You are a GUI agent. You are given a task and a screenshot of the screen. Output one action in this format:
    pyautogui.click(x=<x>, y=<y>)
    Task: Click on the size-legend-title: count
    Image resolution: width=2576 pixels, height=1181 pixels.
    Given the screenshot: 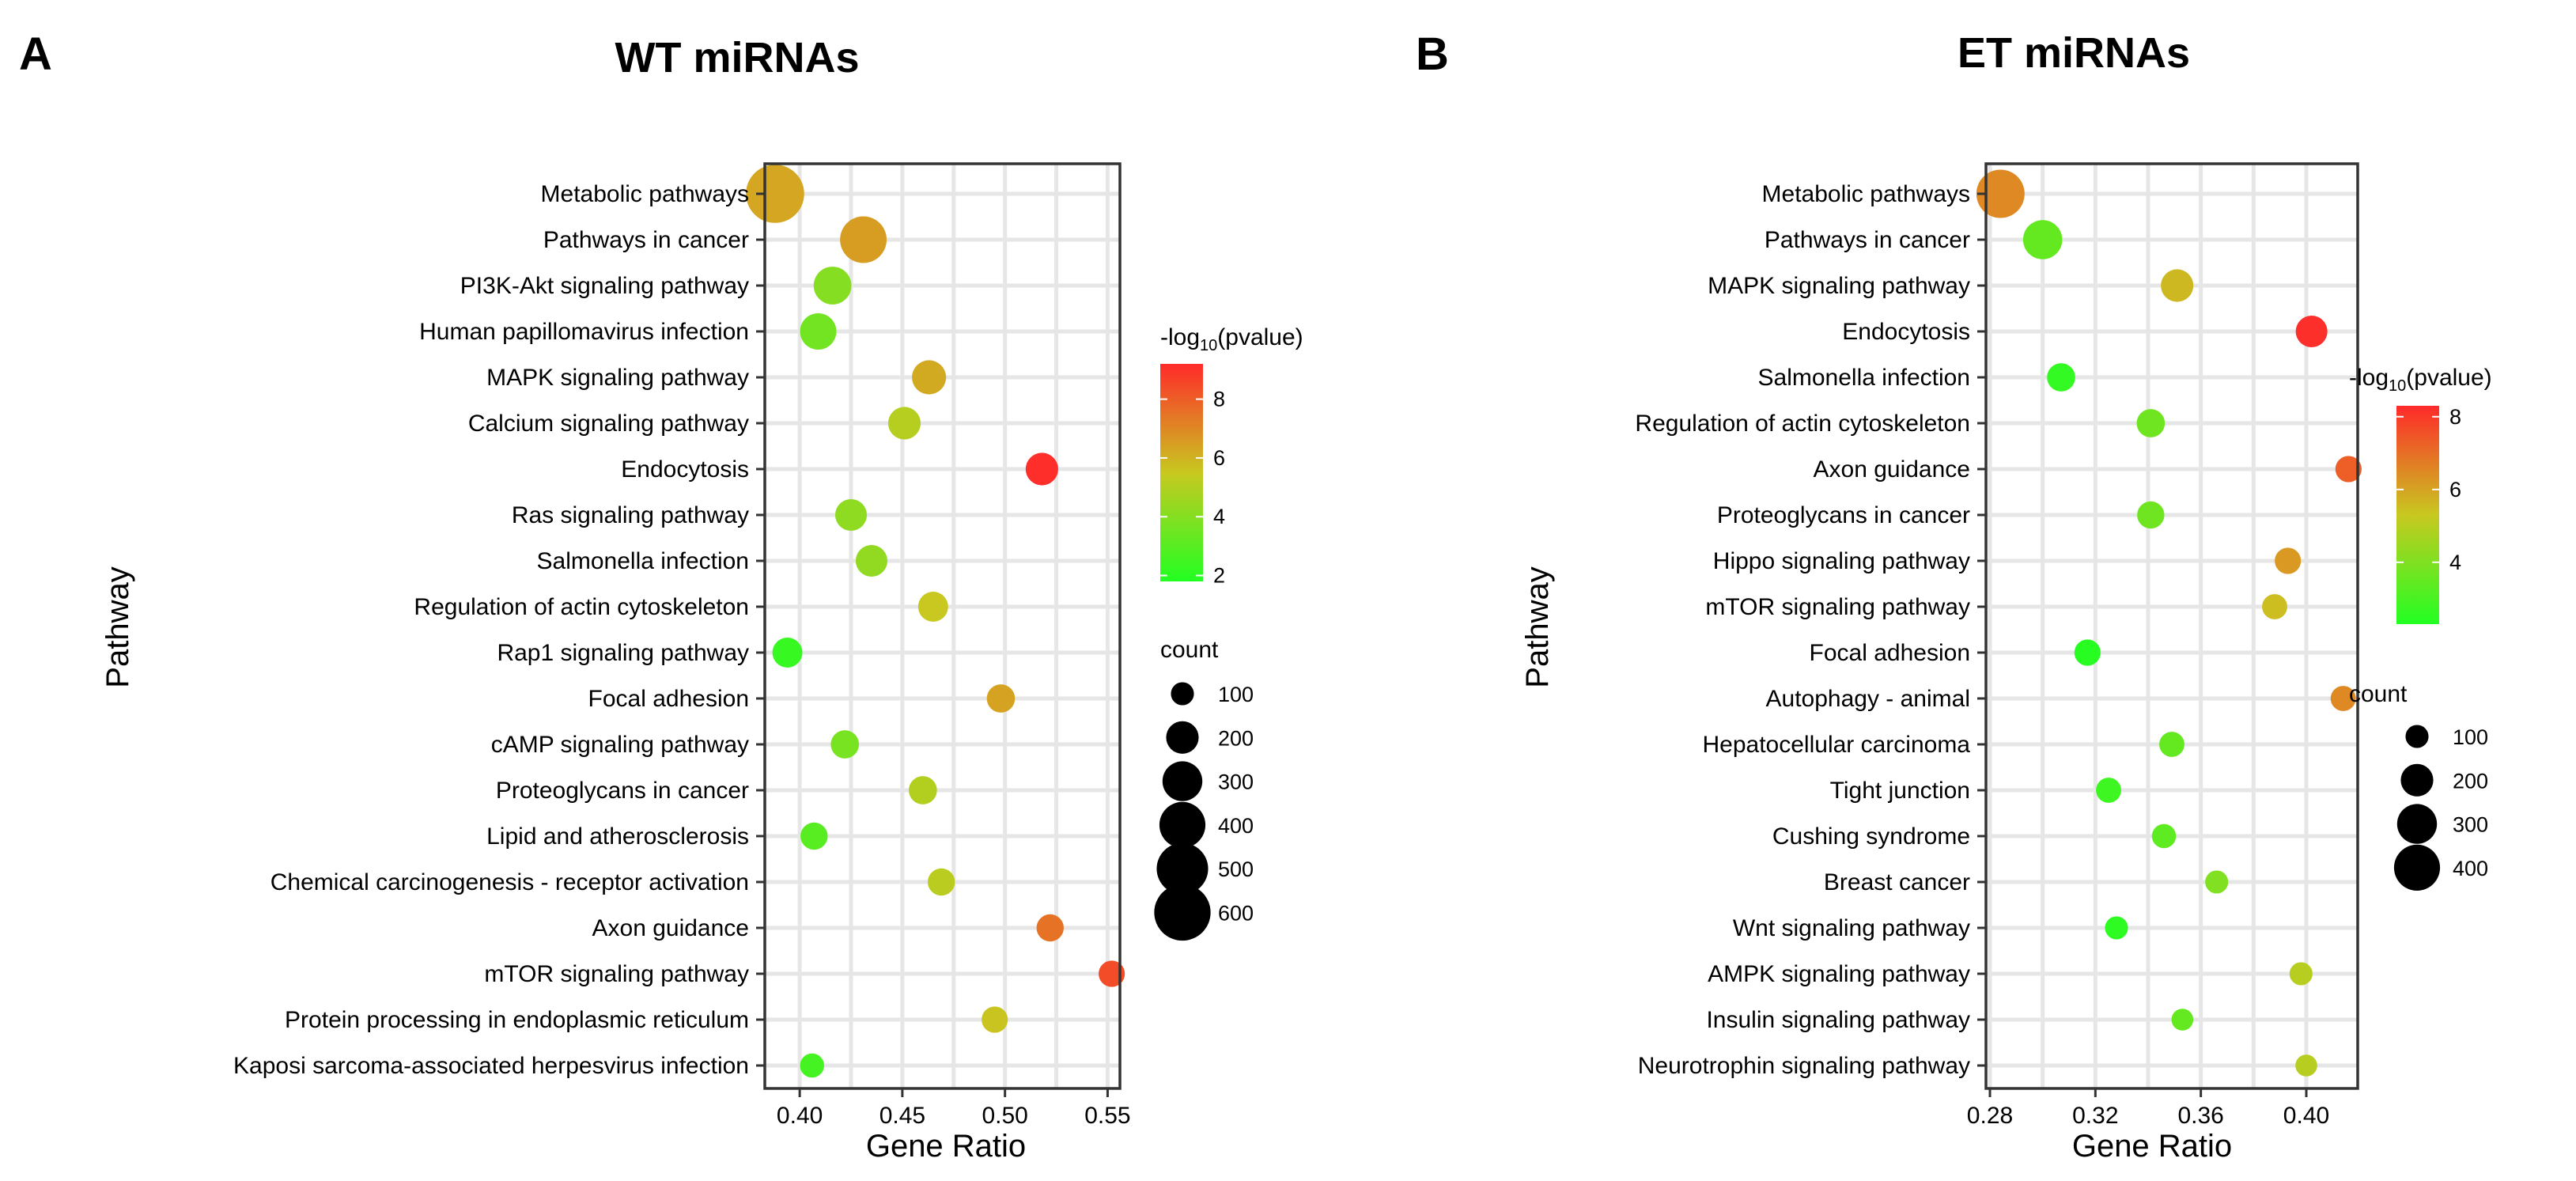 What is the action you would take?
    pyautogui.click(x=1189, y=650)
    